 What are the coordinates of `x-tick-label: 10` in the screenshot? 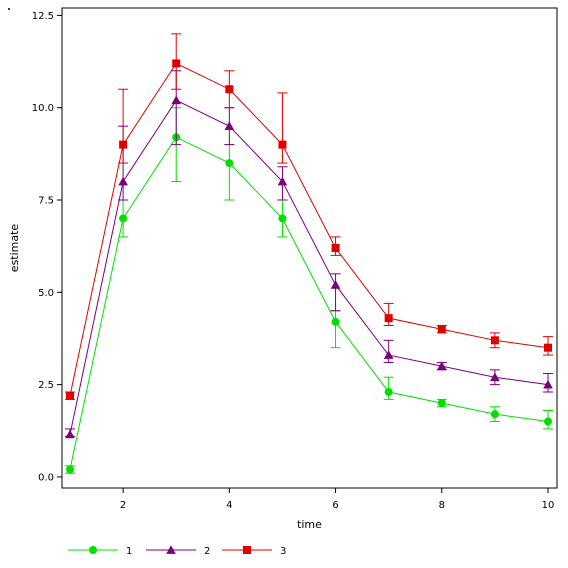 It's located at (548, 505).